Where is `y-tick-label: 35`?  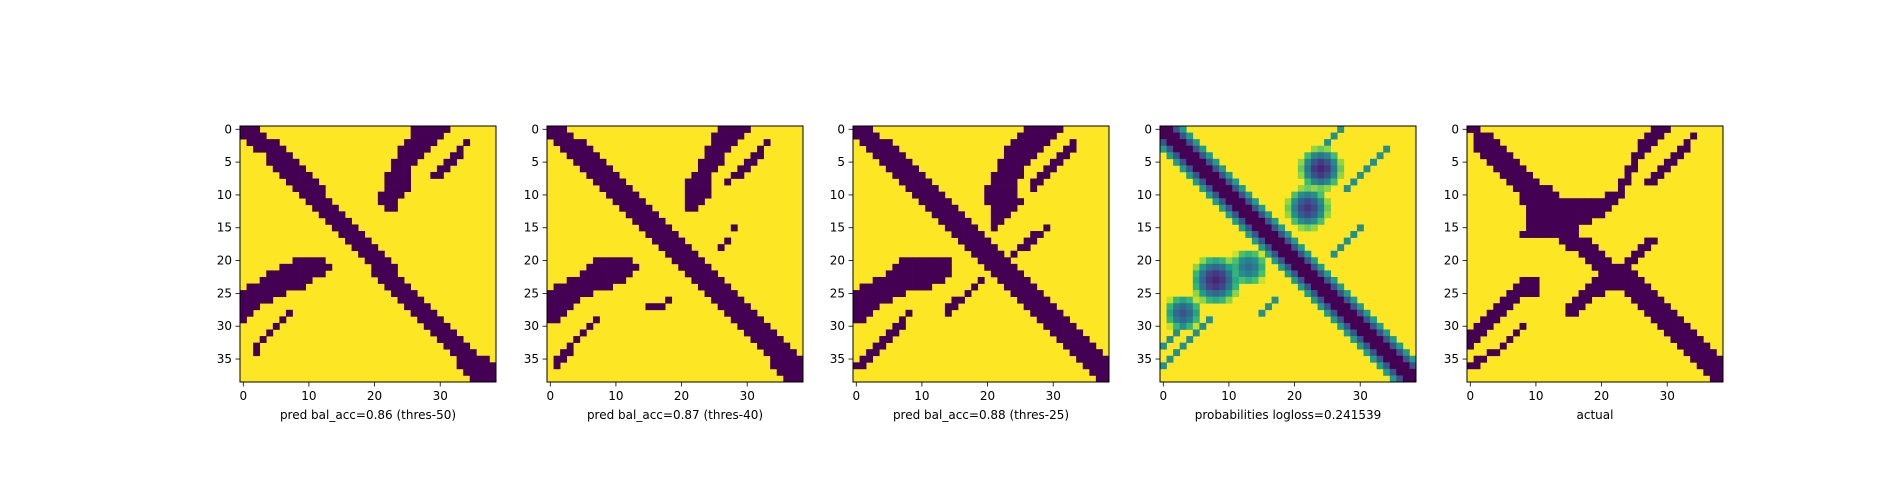 y-tick-label: 35 is located at coordinates (837, 359).